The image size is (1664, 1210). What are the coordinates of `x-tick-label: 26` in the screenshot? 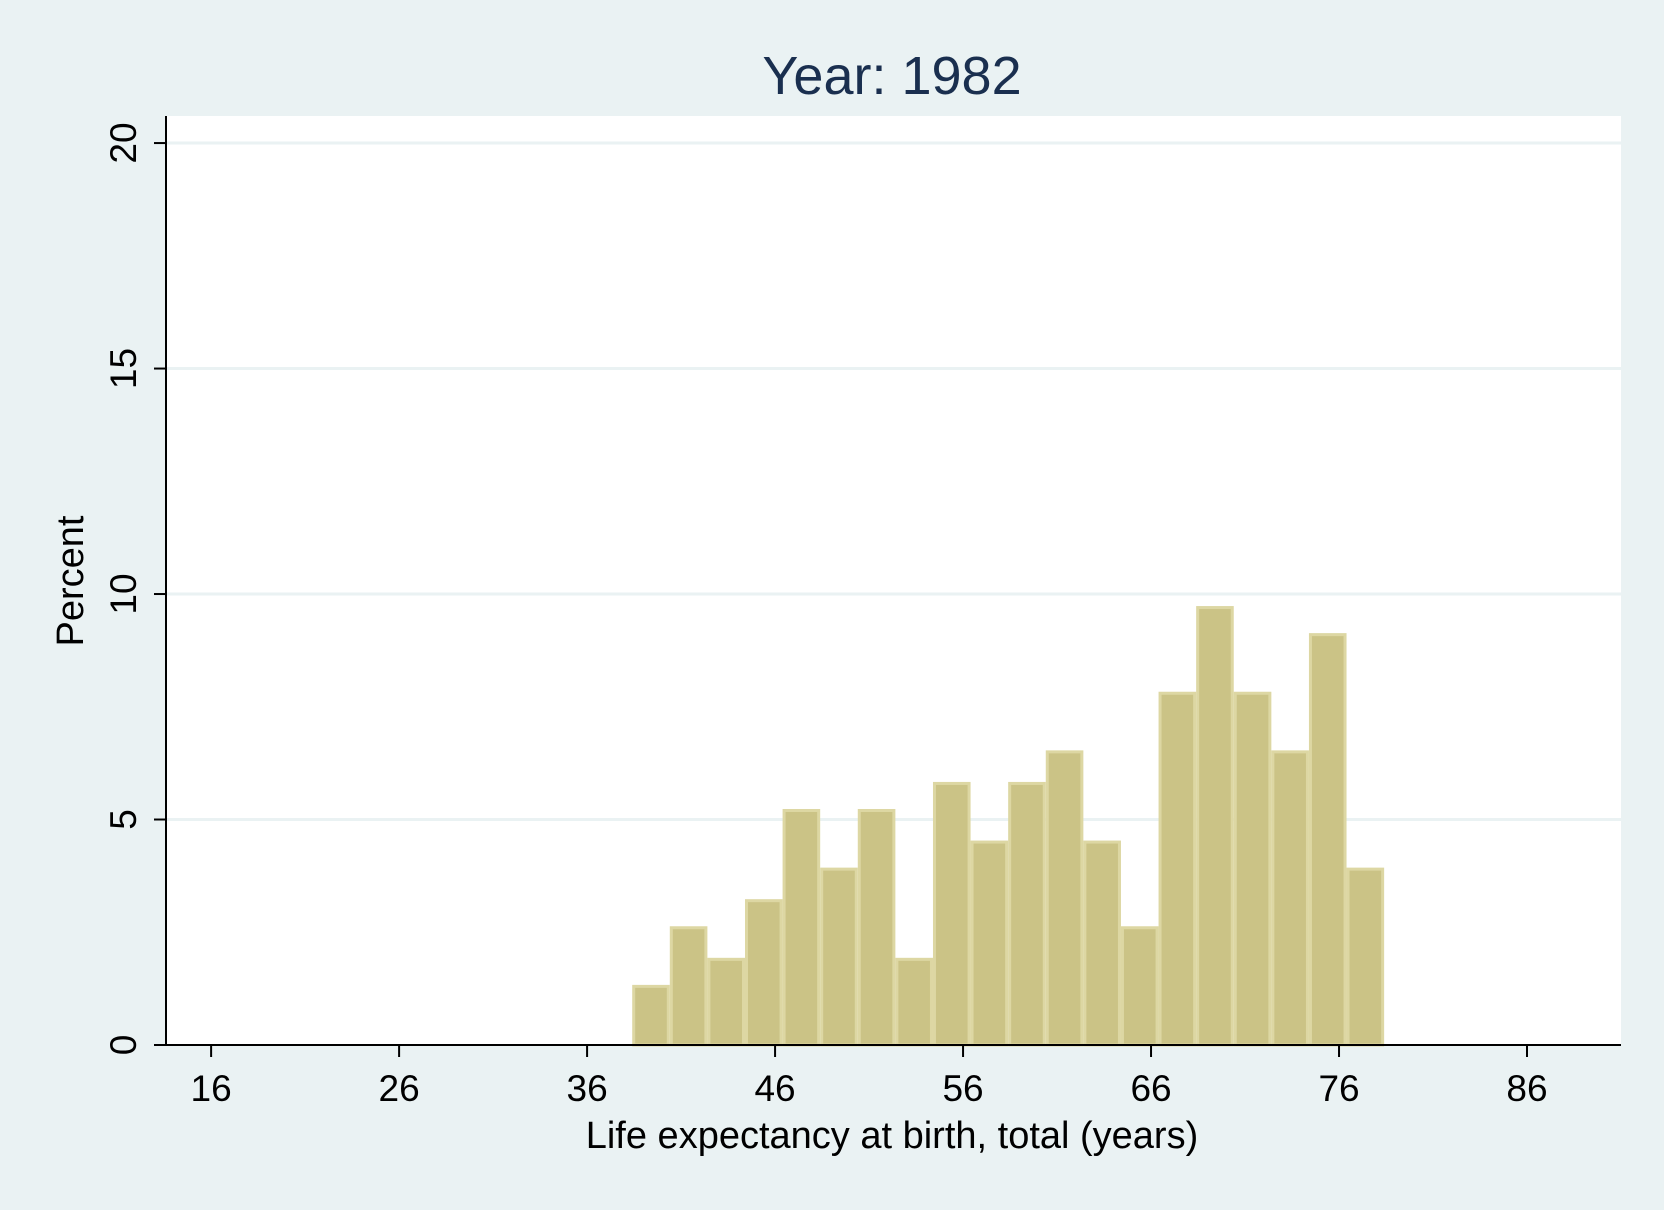 It's located at (399, 1088).